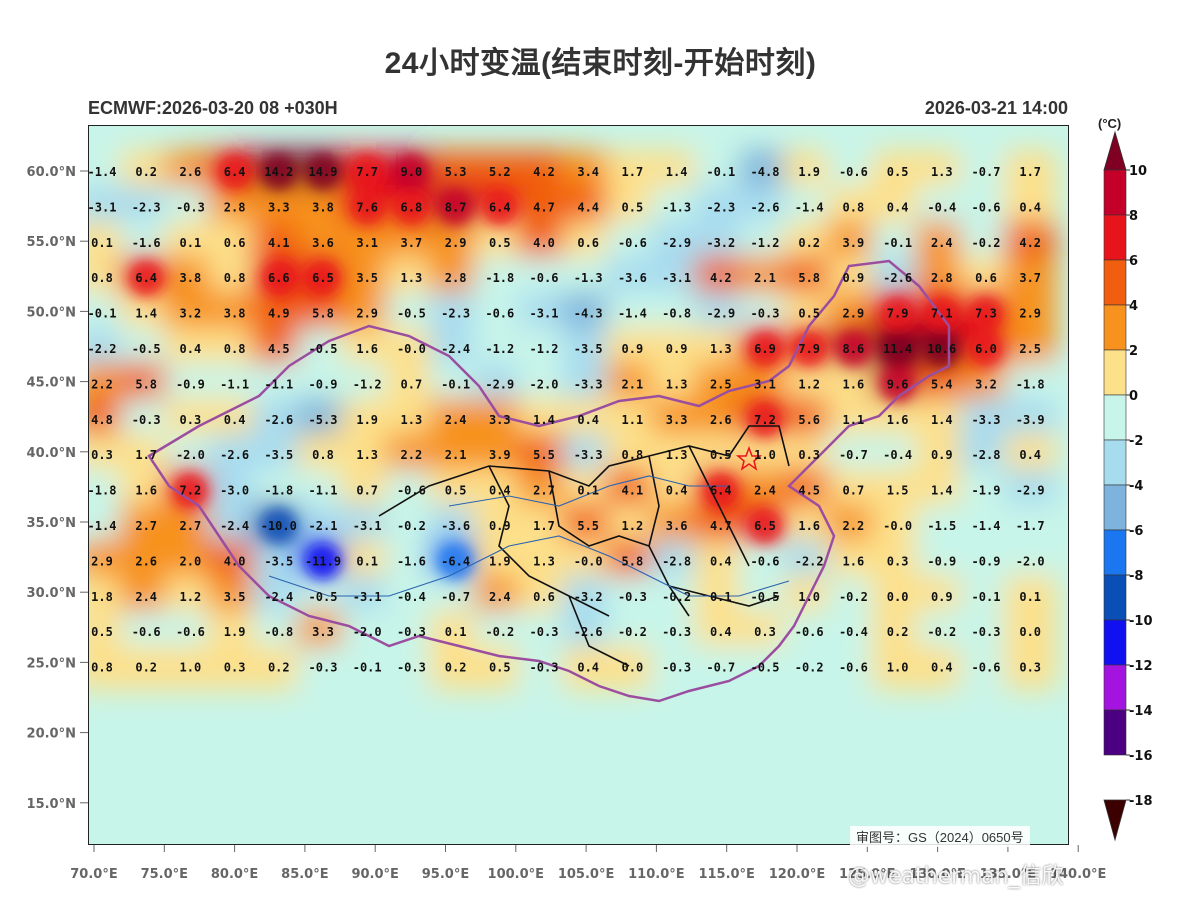 Image resolution: width=1201 pixels, height=900 pixels. Describe the element at coordinates (1030, 491) in the screenshot. I see `grid-value: -2.9` at that location.